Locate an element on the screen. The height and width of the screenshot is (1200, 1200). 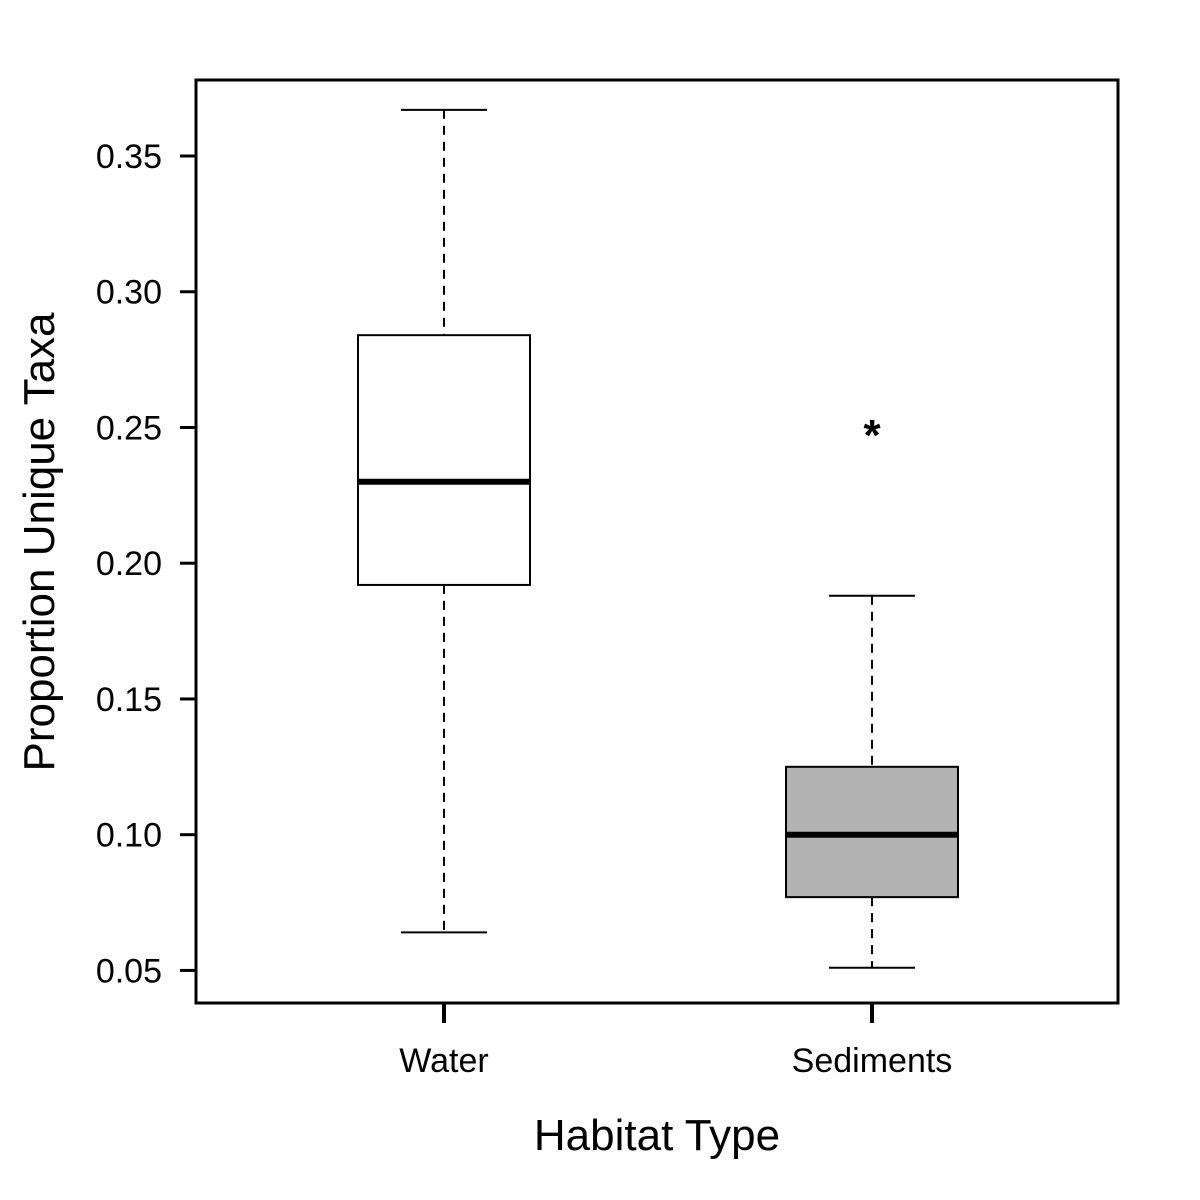
outlier-point: * is located at coordinates (872, 435).